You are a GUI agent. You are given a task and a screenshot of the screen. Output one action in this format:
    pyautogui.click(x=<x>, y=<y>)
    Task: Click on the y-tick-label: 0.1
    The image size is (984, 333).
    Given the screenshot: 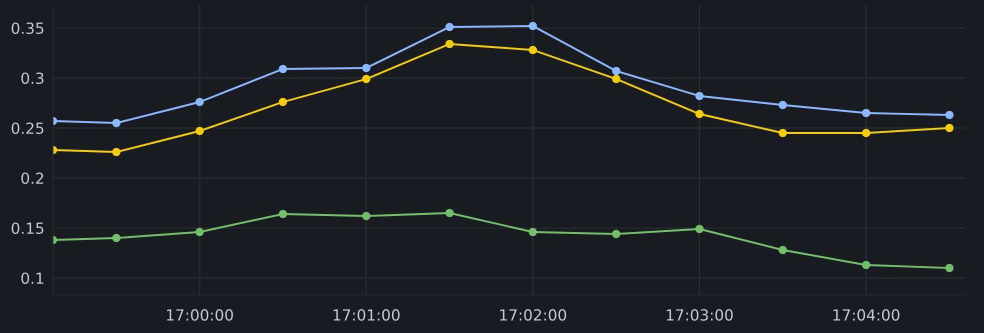 What is the action you would take?
    pyautogui.click(x=32, y=278)
    